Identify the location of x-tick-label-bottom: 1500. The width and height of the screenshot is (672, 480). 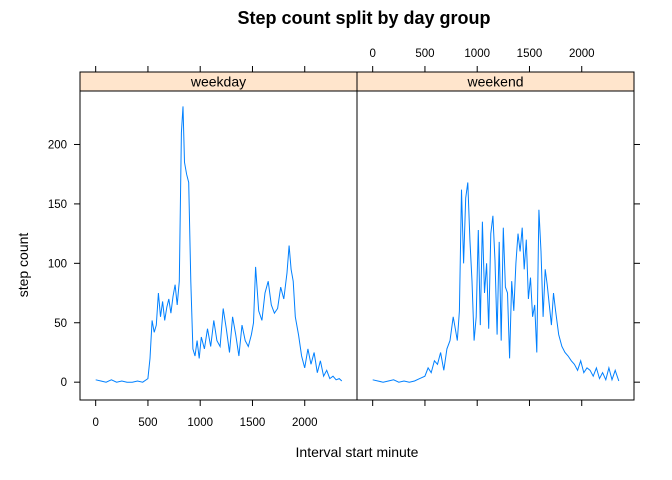
(253, 423).